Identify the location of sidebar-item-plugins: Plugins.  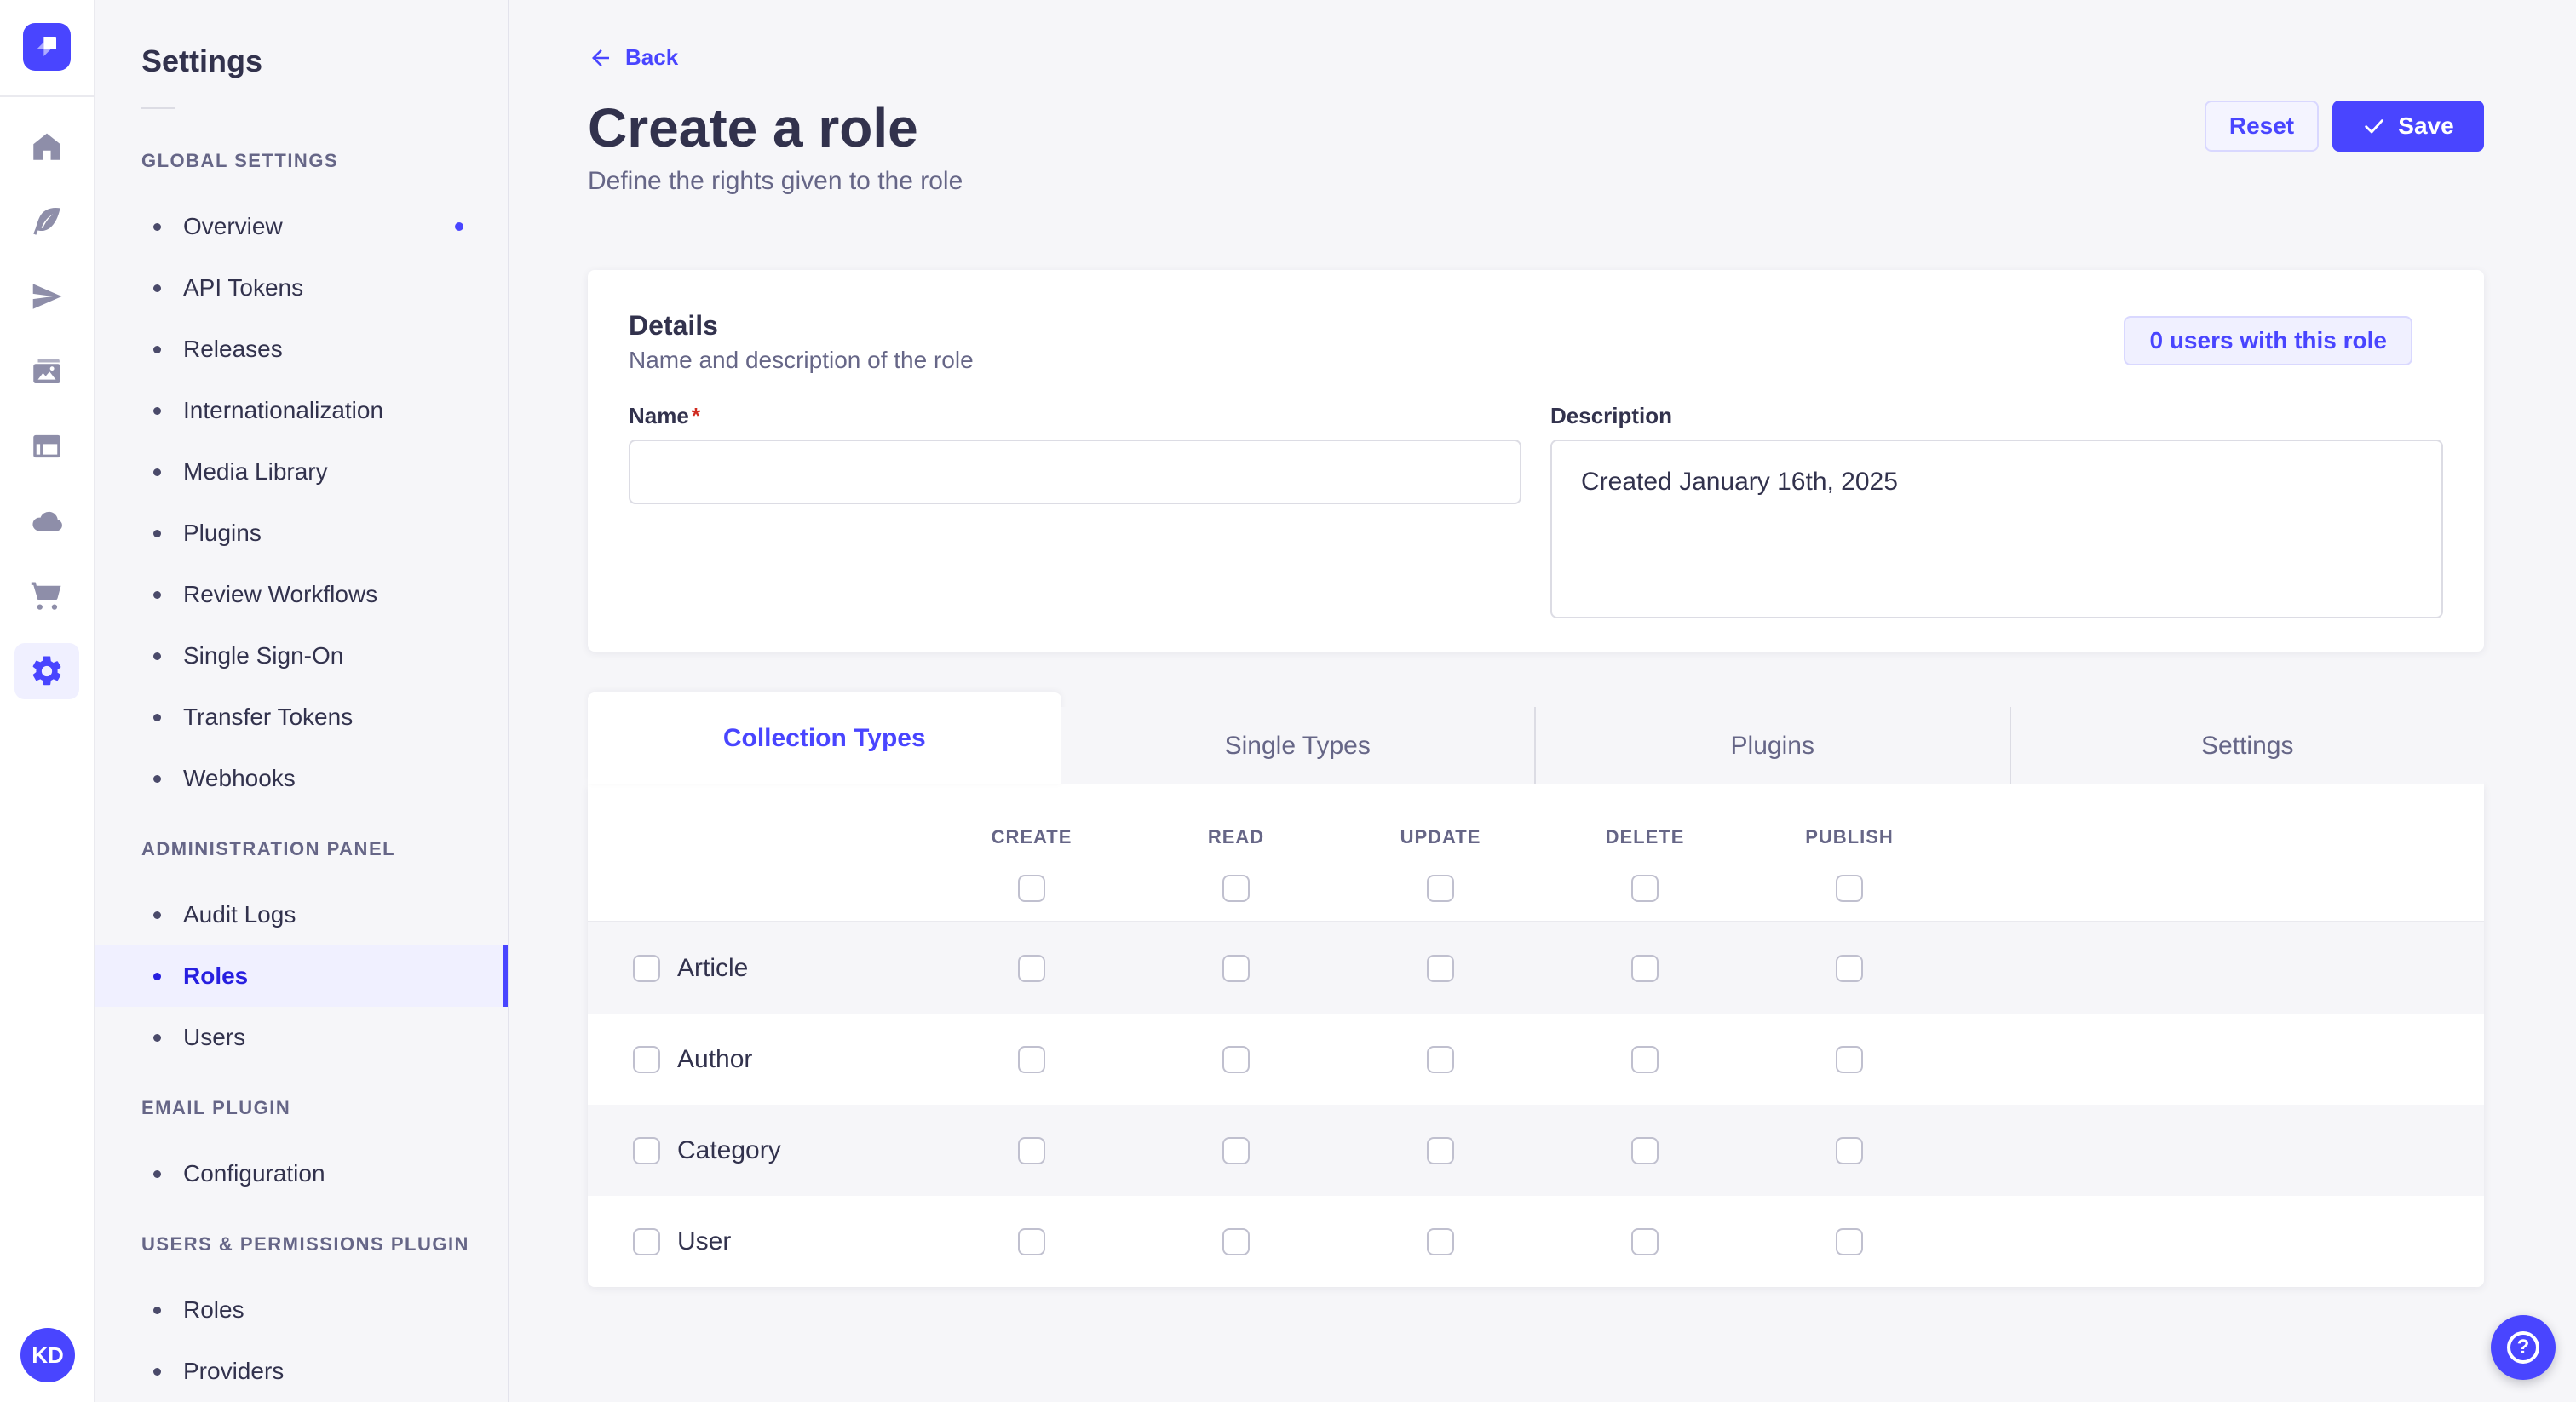
(302, 533).